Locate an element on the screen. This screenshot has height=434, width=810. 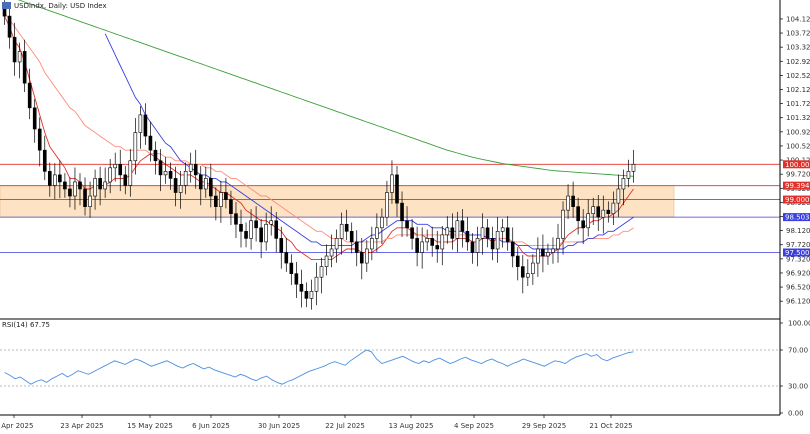
rsi-axis: 100.00 70.00 30.00 0.00 is located at coordinates (795, 369).